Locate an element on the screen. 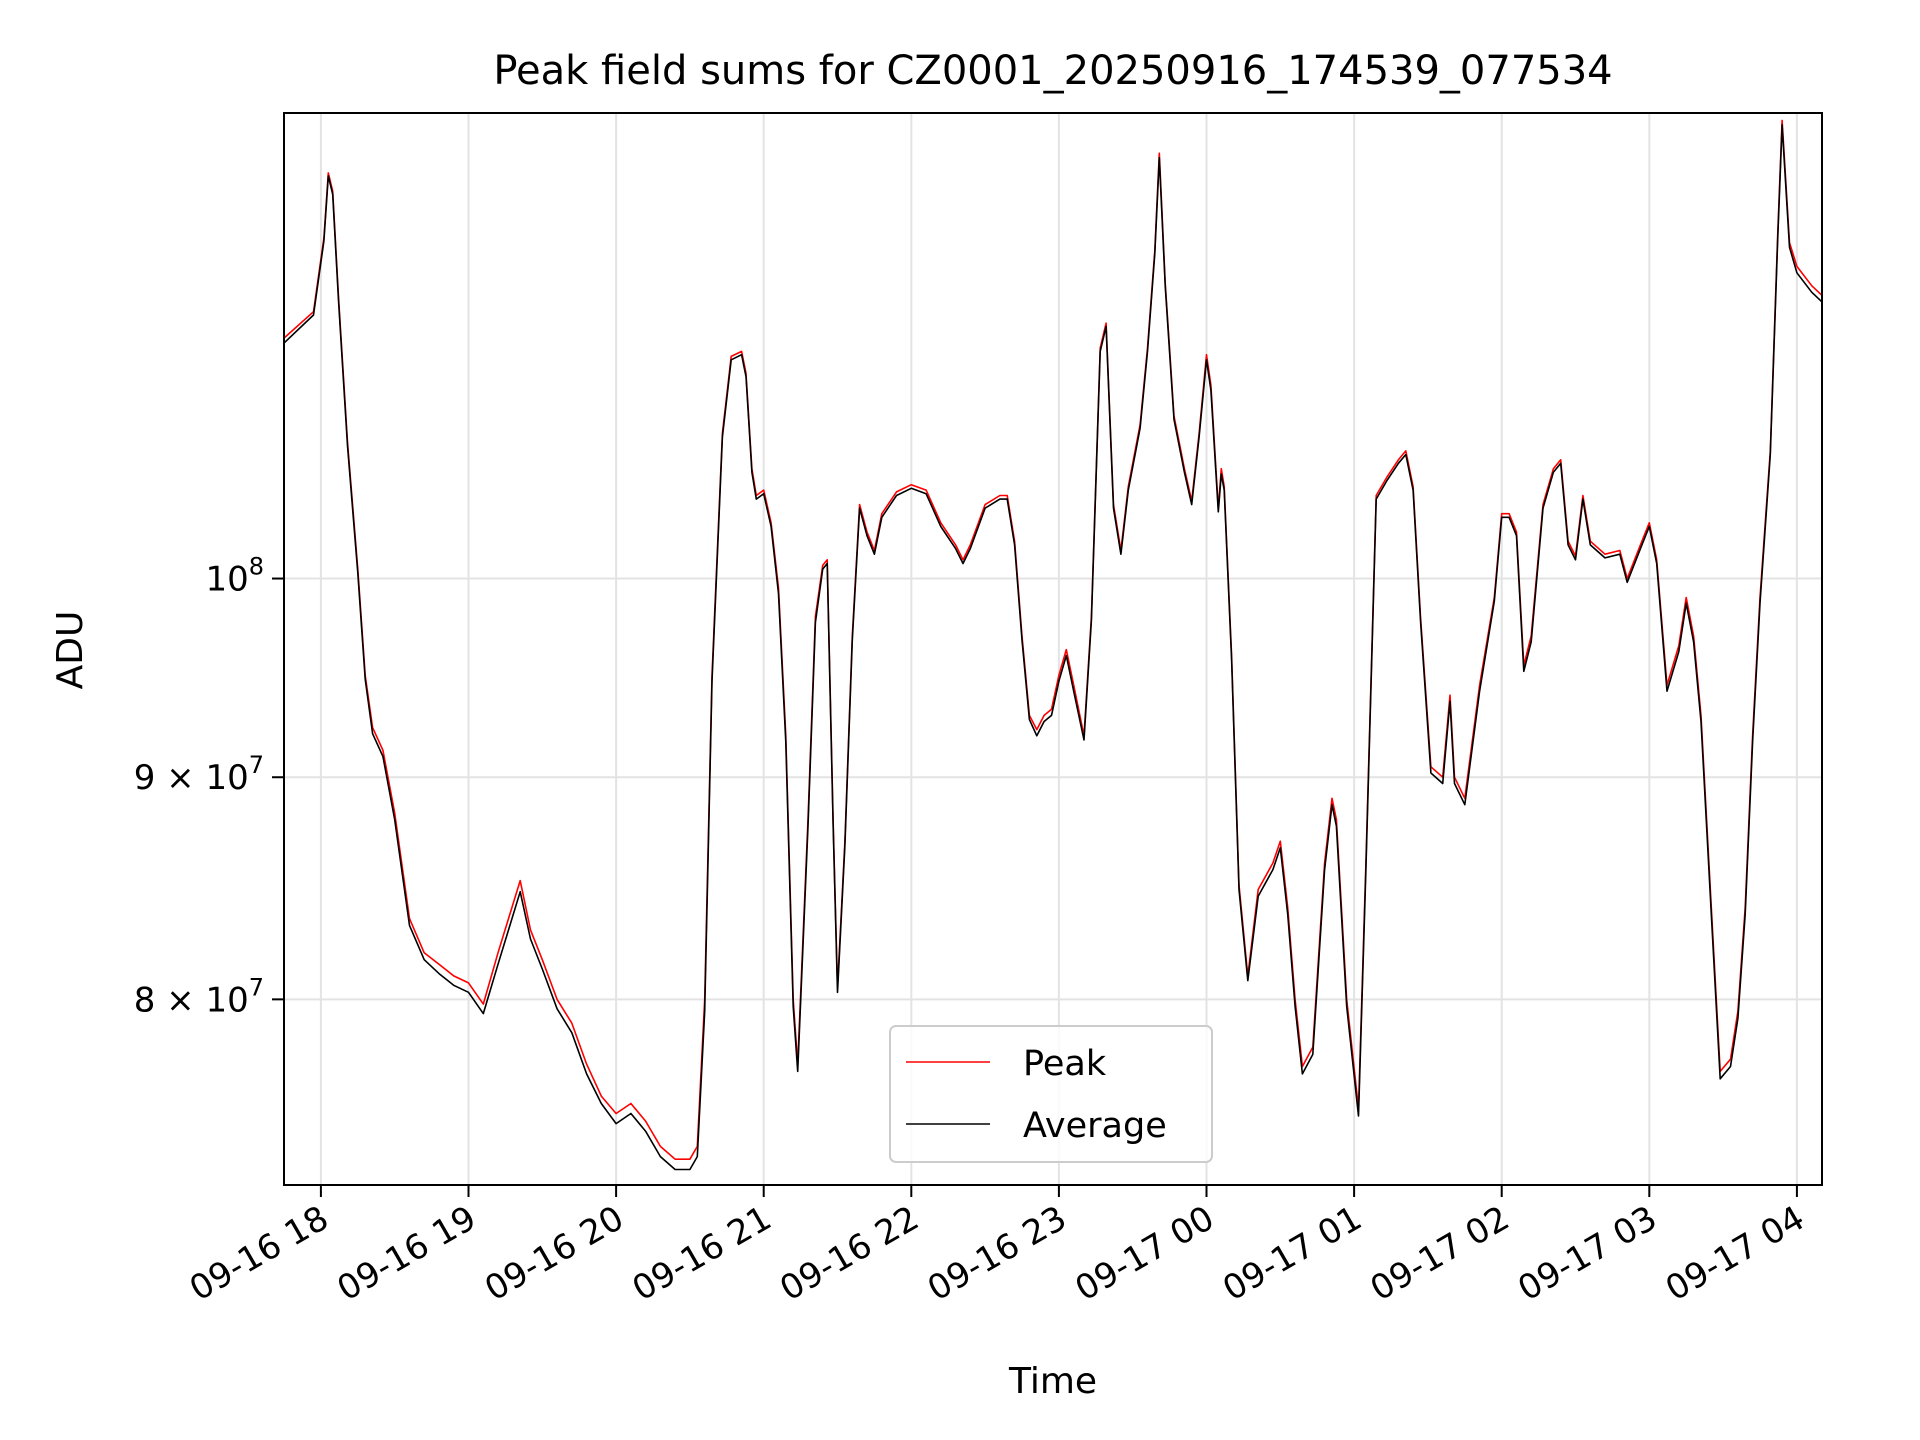 The image size is (1920, 1440). y-axis: 8 × 107 9 × 107 108 is located at coordinates (209, 786).